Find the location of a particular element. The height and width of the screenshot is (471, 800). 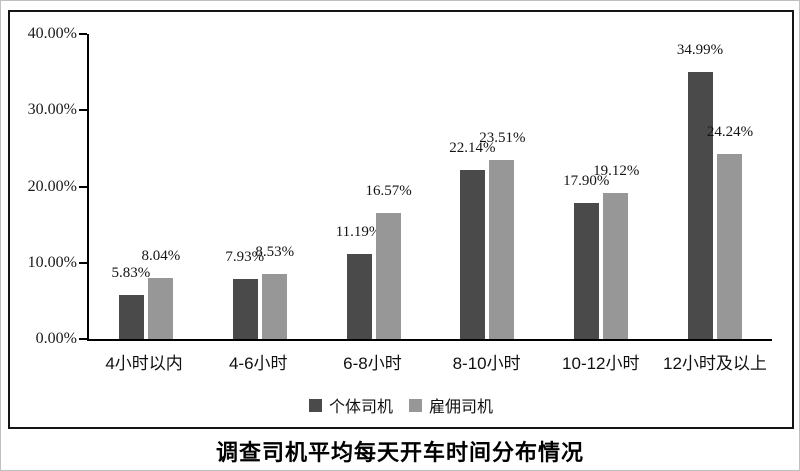

value-label: 24.24% is located at coordinates (730, 132).